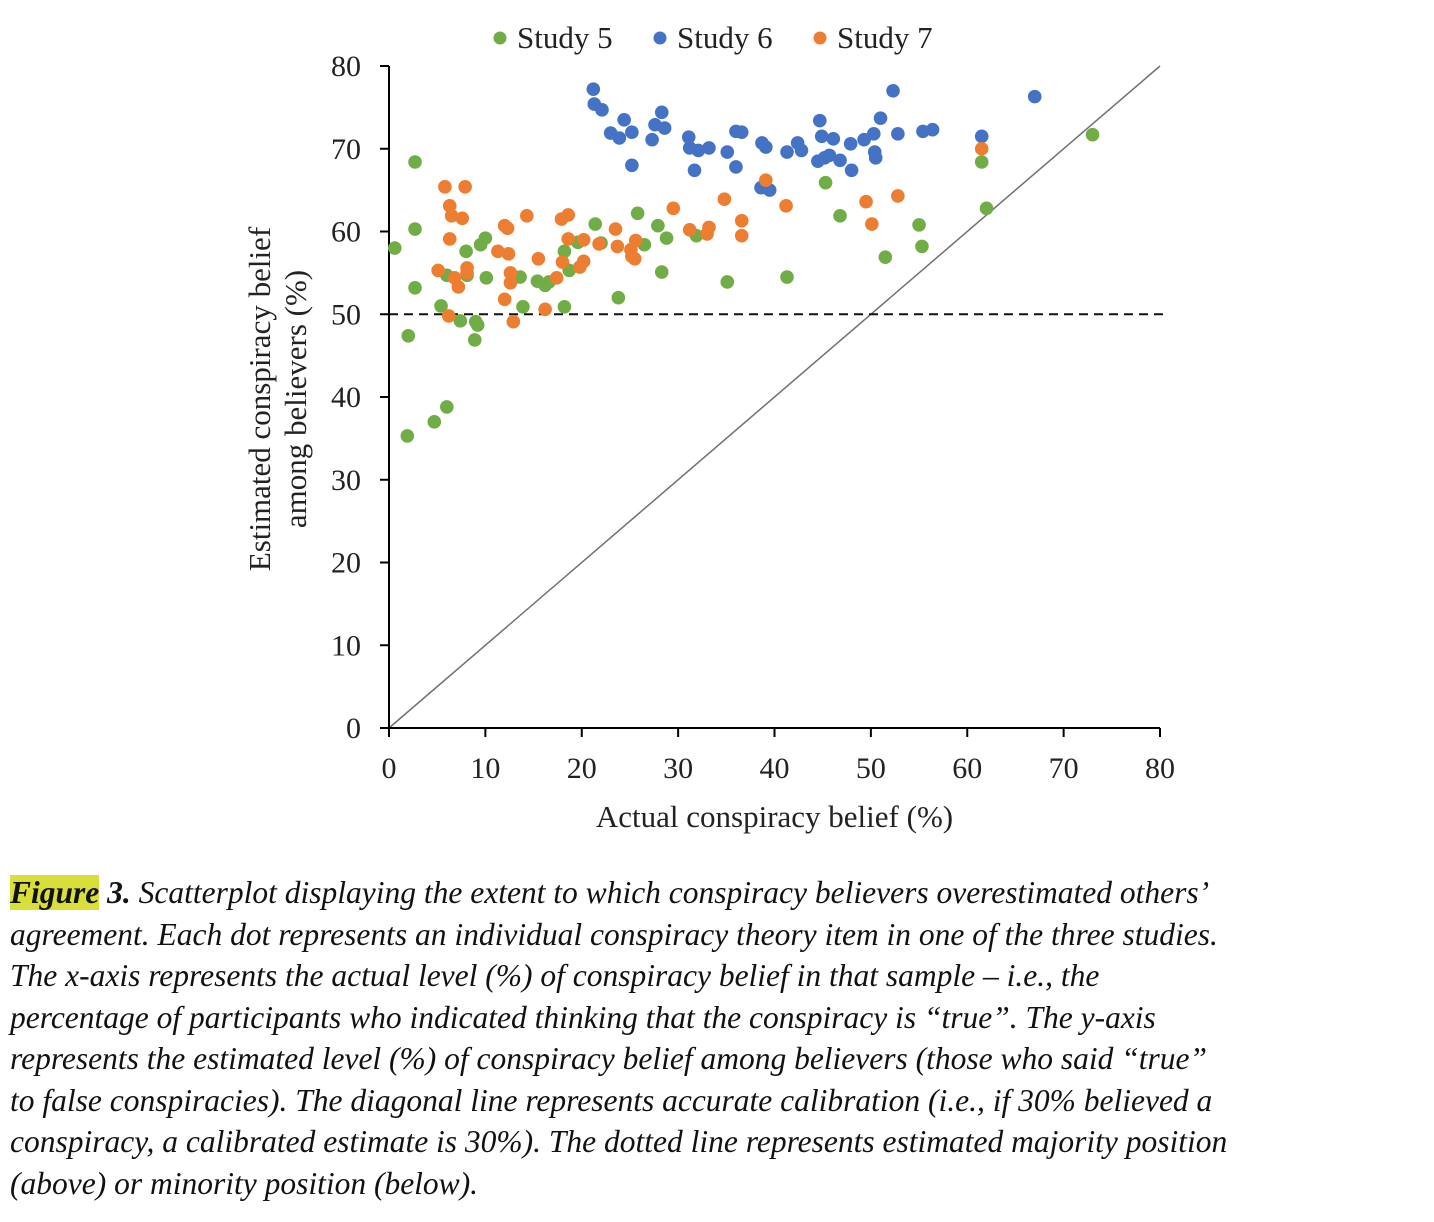 Image resolution: width=1434 pixels, height=1222 pixels. Describe the element at coordinates (1160, 768) in the screenshot. I see `x-tick-label: 80` at that location.